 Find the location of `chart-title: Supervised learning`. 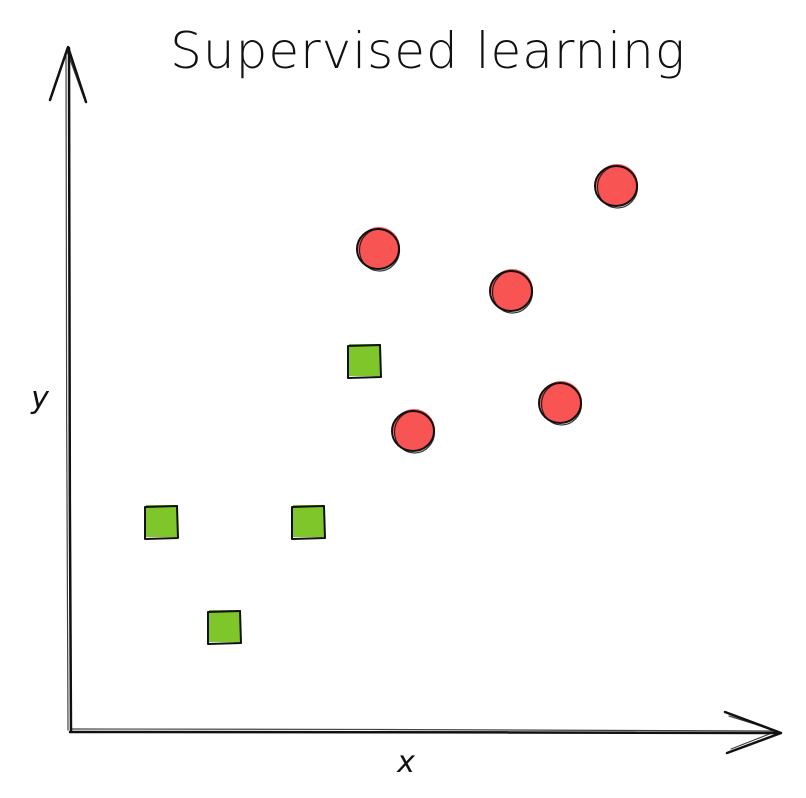

chart-title: Supervised learning is located at coordinates (428, 51).